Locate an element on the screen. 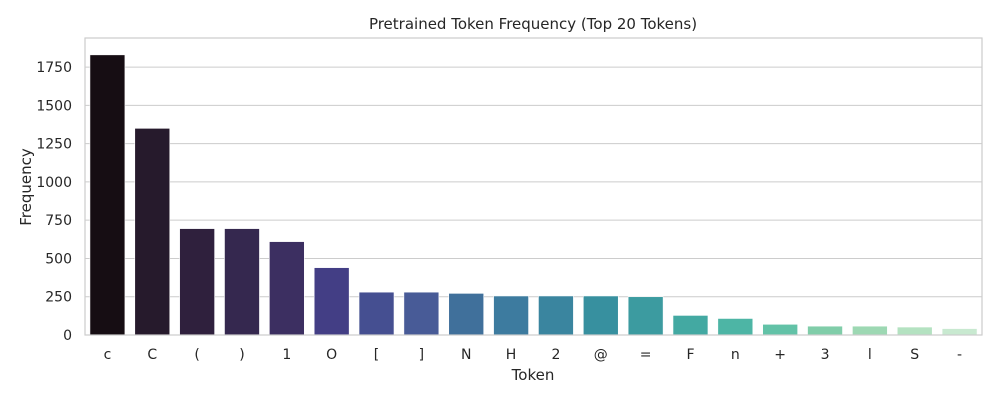  y-axis-label: Frequency is located at coordinates (26, 187).